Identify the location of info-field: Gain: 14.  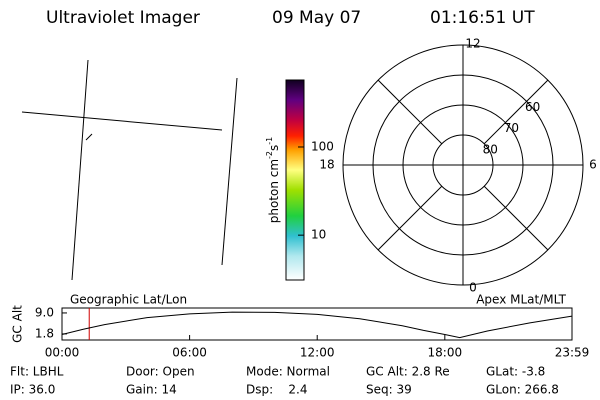
(151, 390).